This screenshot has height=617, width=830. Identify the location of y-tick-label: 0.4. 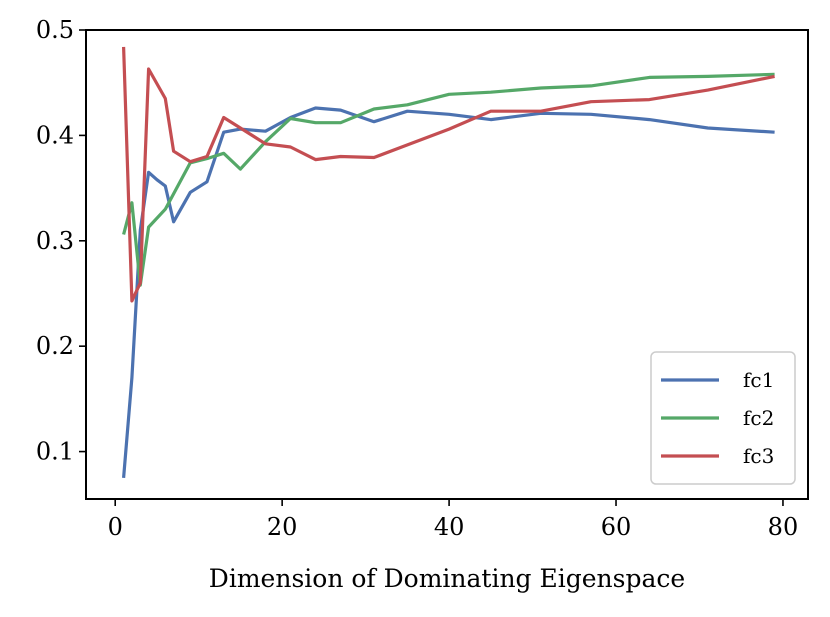
(55, 135).